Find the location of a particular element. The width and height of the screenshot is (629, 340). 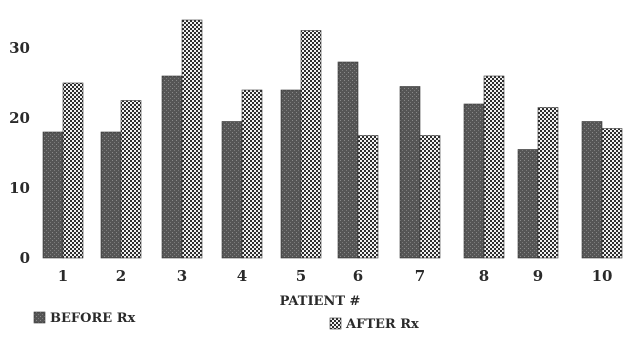

x-tick-label: 5 is located at coordinates (301, 276).